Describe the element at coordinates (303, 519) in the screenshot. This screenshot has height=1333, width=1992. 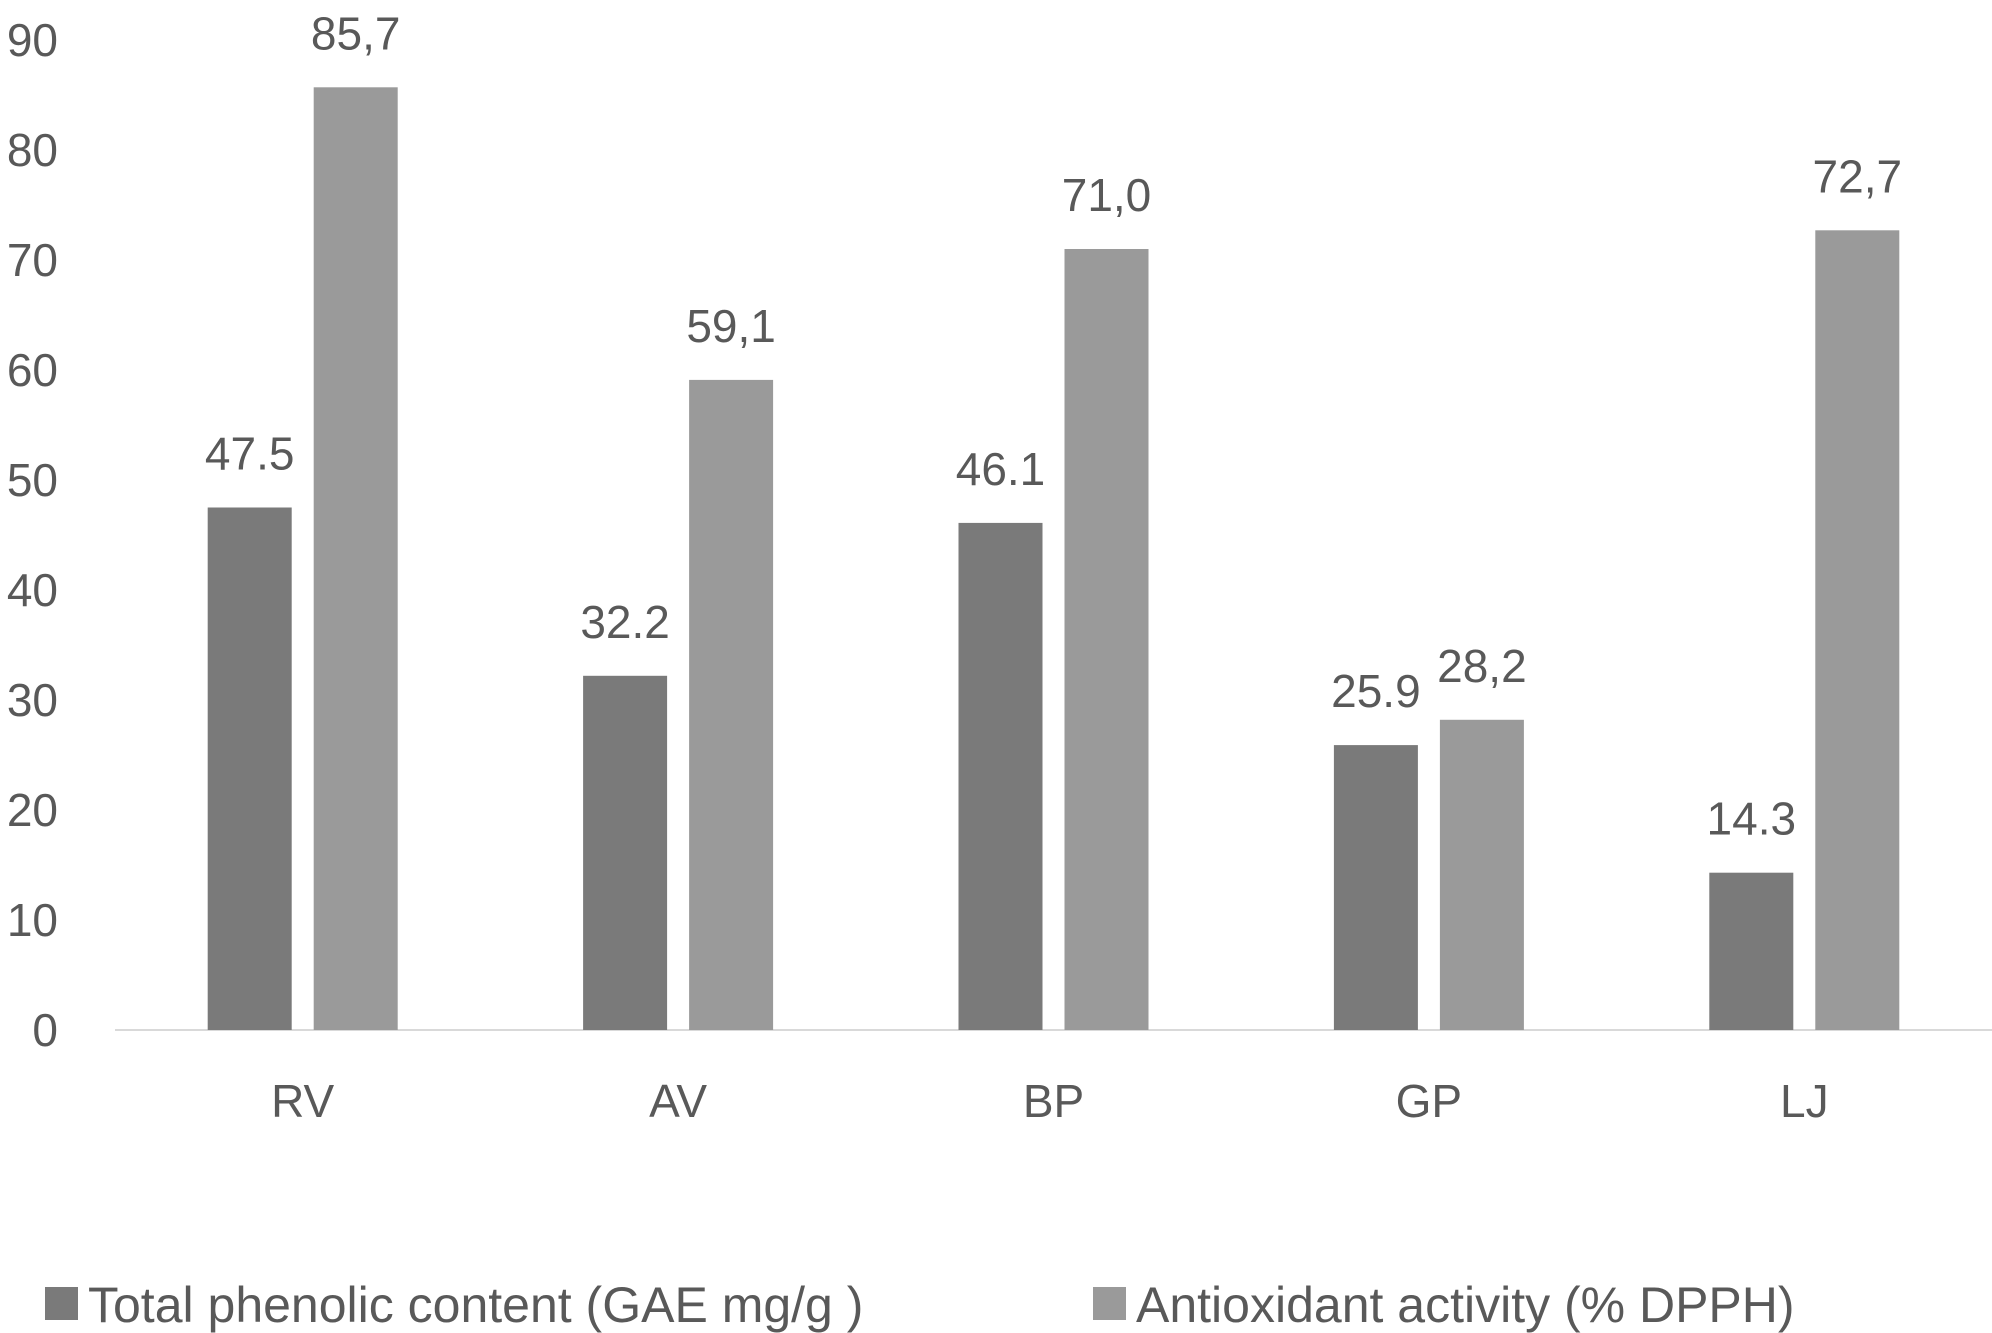
I see `bar-group-rv: 47.5 85,7` at that location.